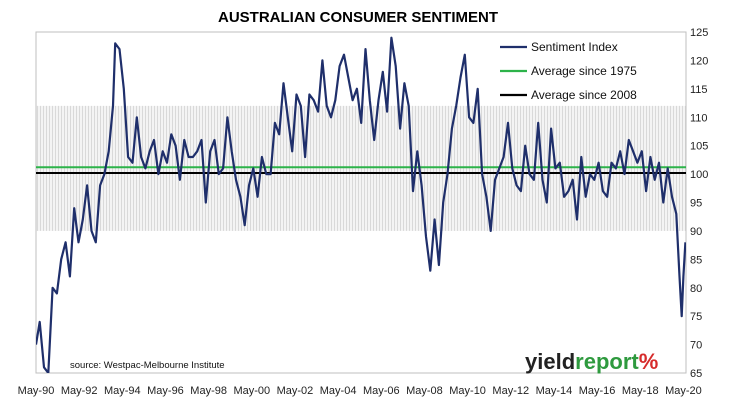 This screenshot has width=731, height=400. What do you see at coordinates (554, 391) in the screenshot?
I see `x-tick-label: May-14` at bounding box center [554, 391].